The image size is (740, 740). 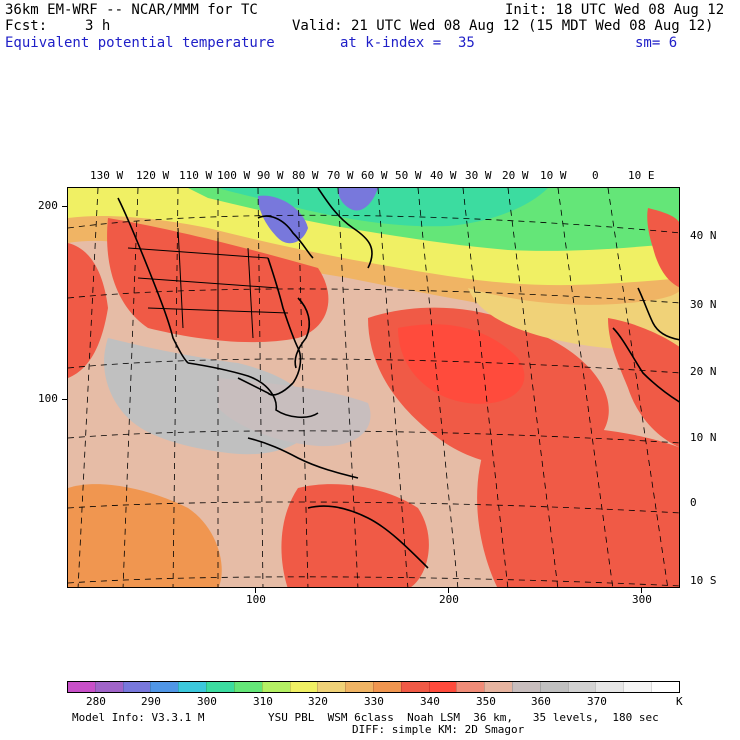 I want to click on field-atlantic-core, so click(x=461, y=364).